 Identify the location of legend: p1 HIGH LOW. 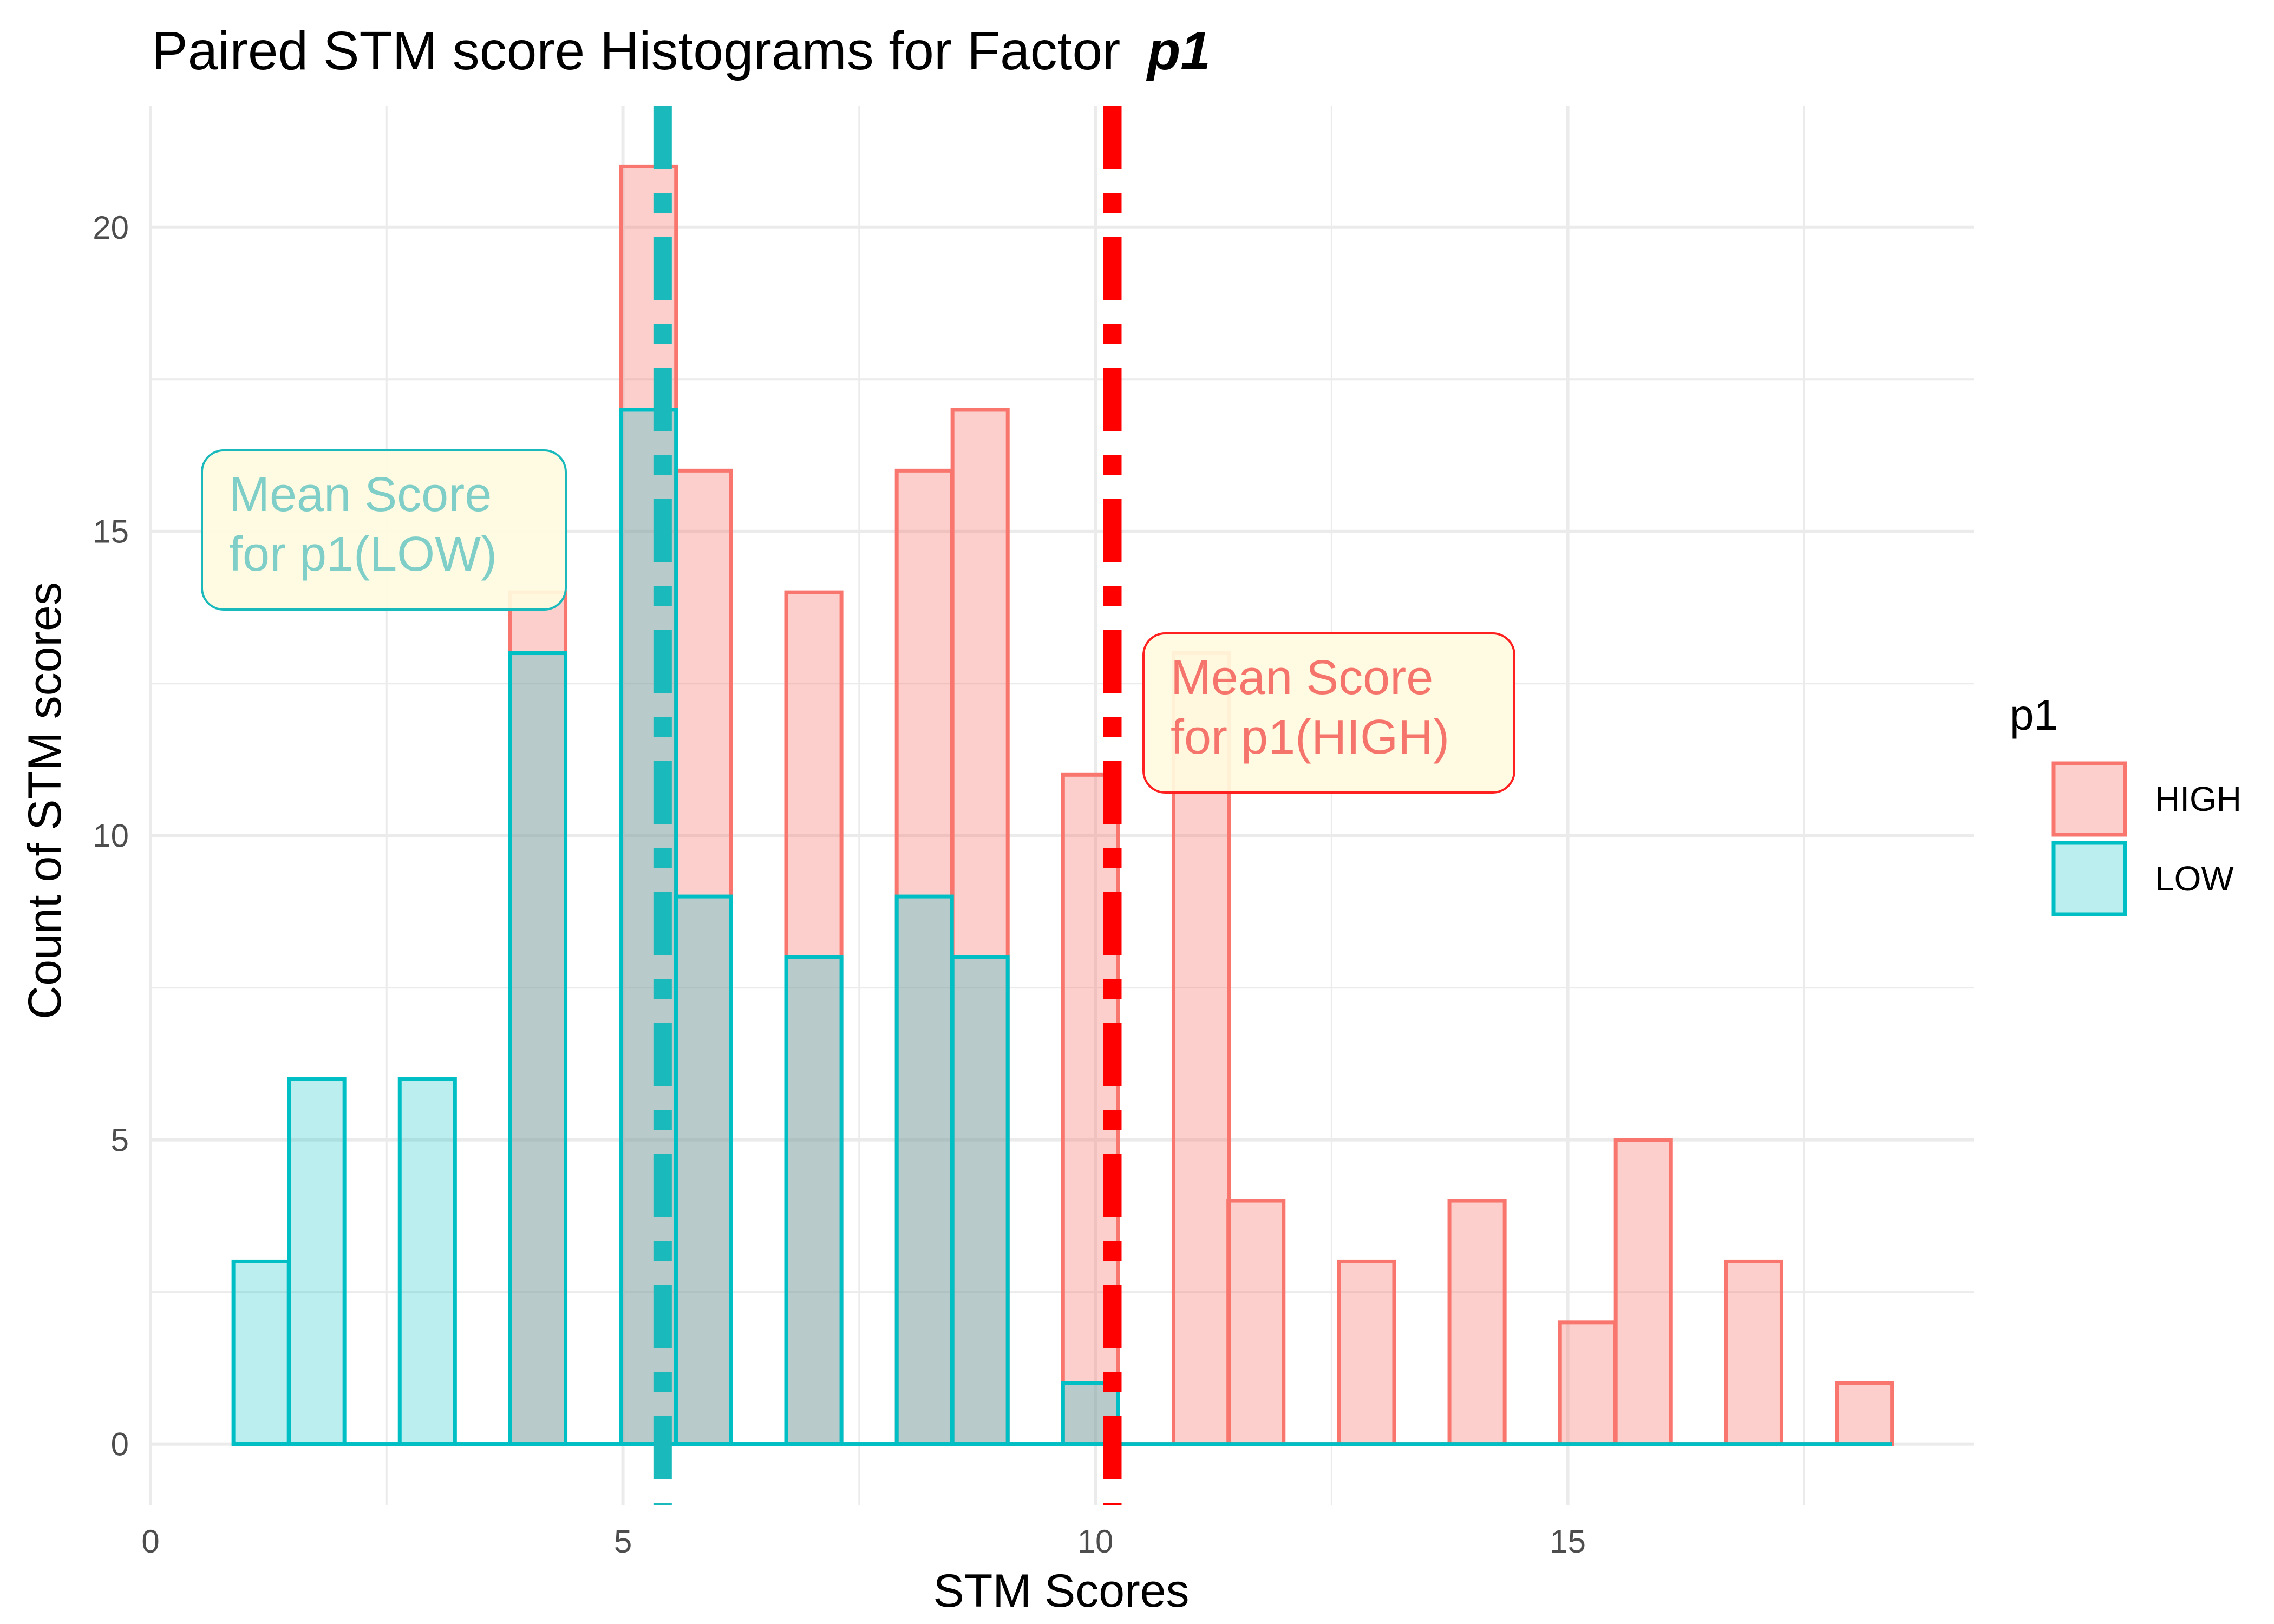
(2126, 804).